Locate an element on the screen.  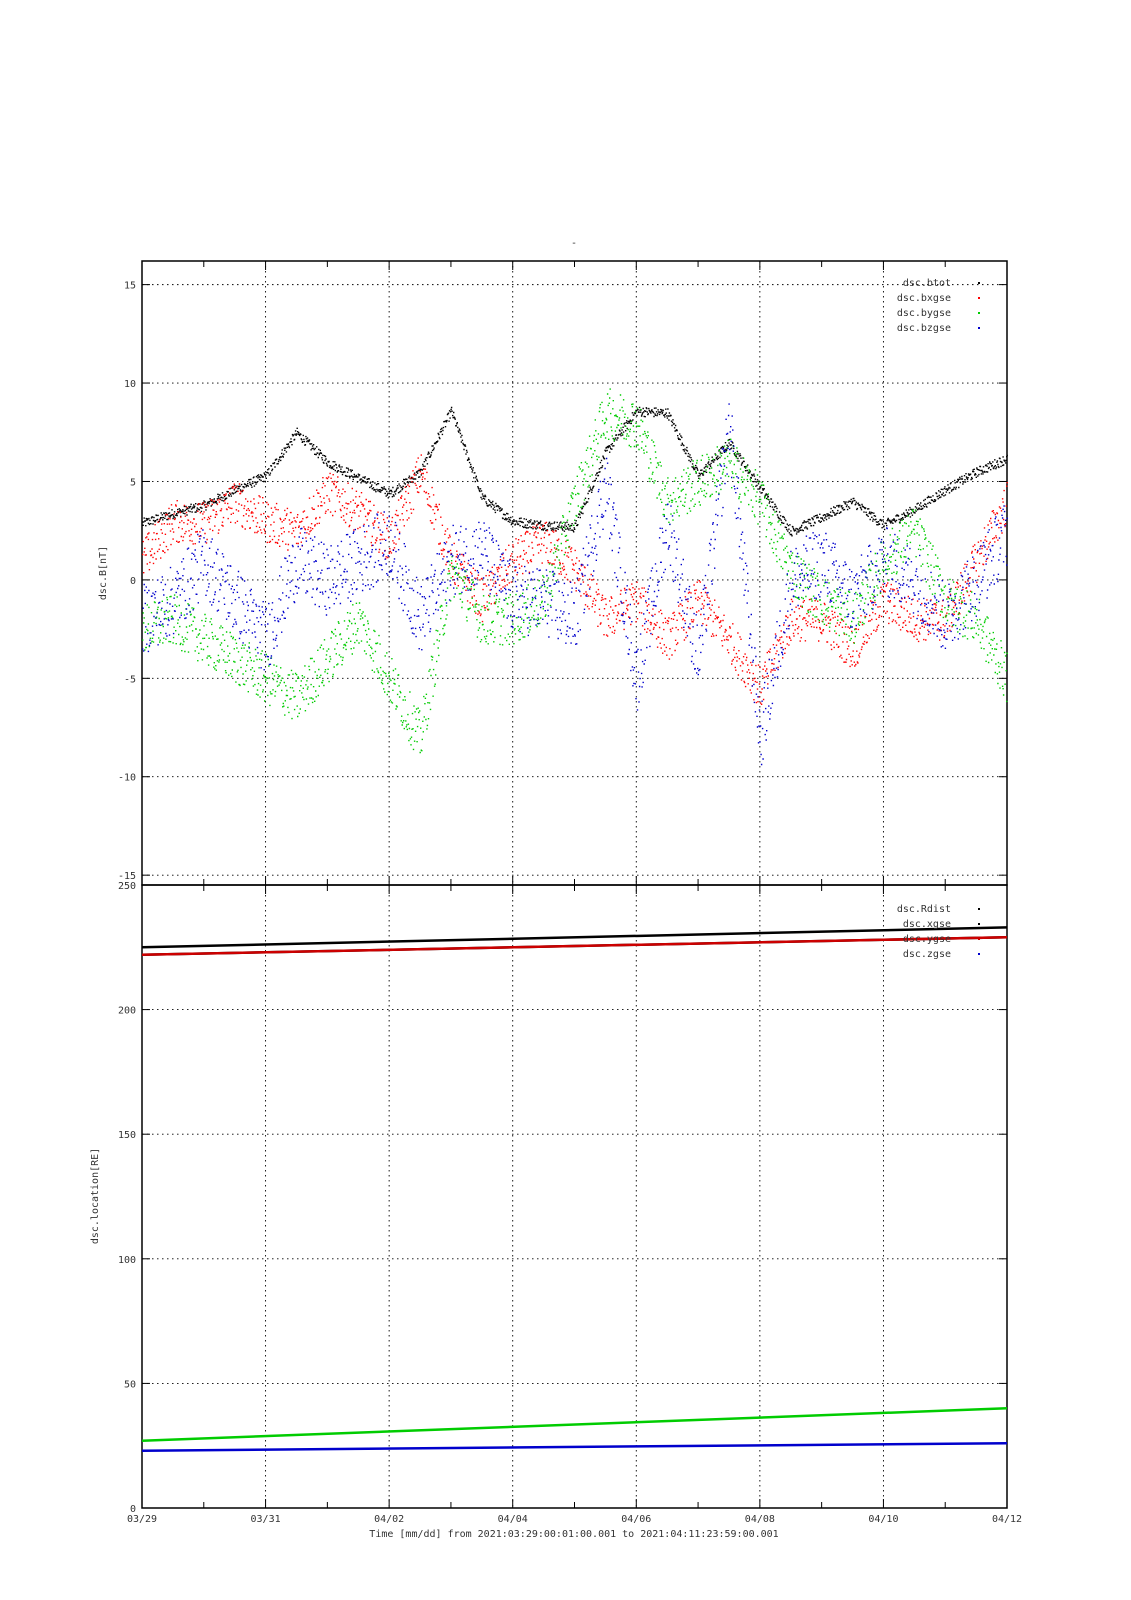
x-tick-label: 04/10 is located at coordinates (883, 1519).